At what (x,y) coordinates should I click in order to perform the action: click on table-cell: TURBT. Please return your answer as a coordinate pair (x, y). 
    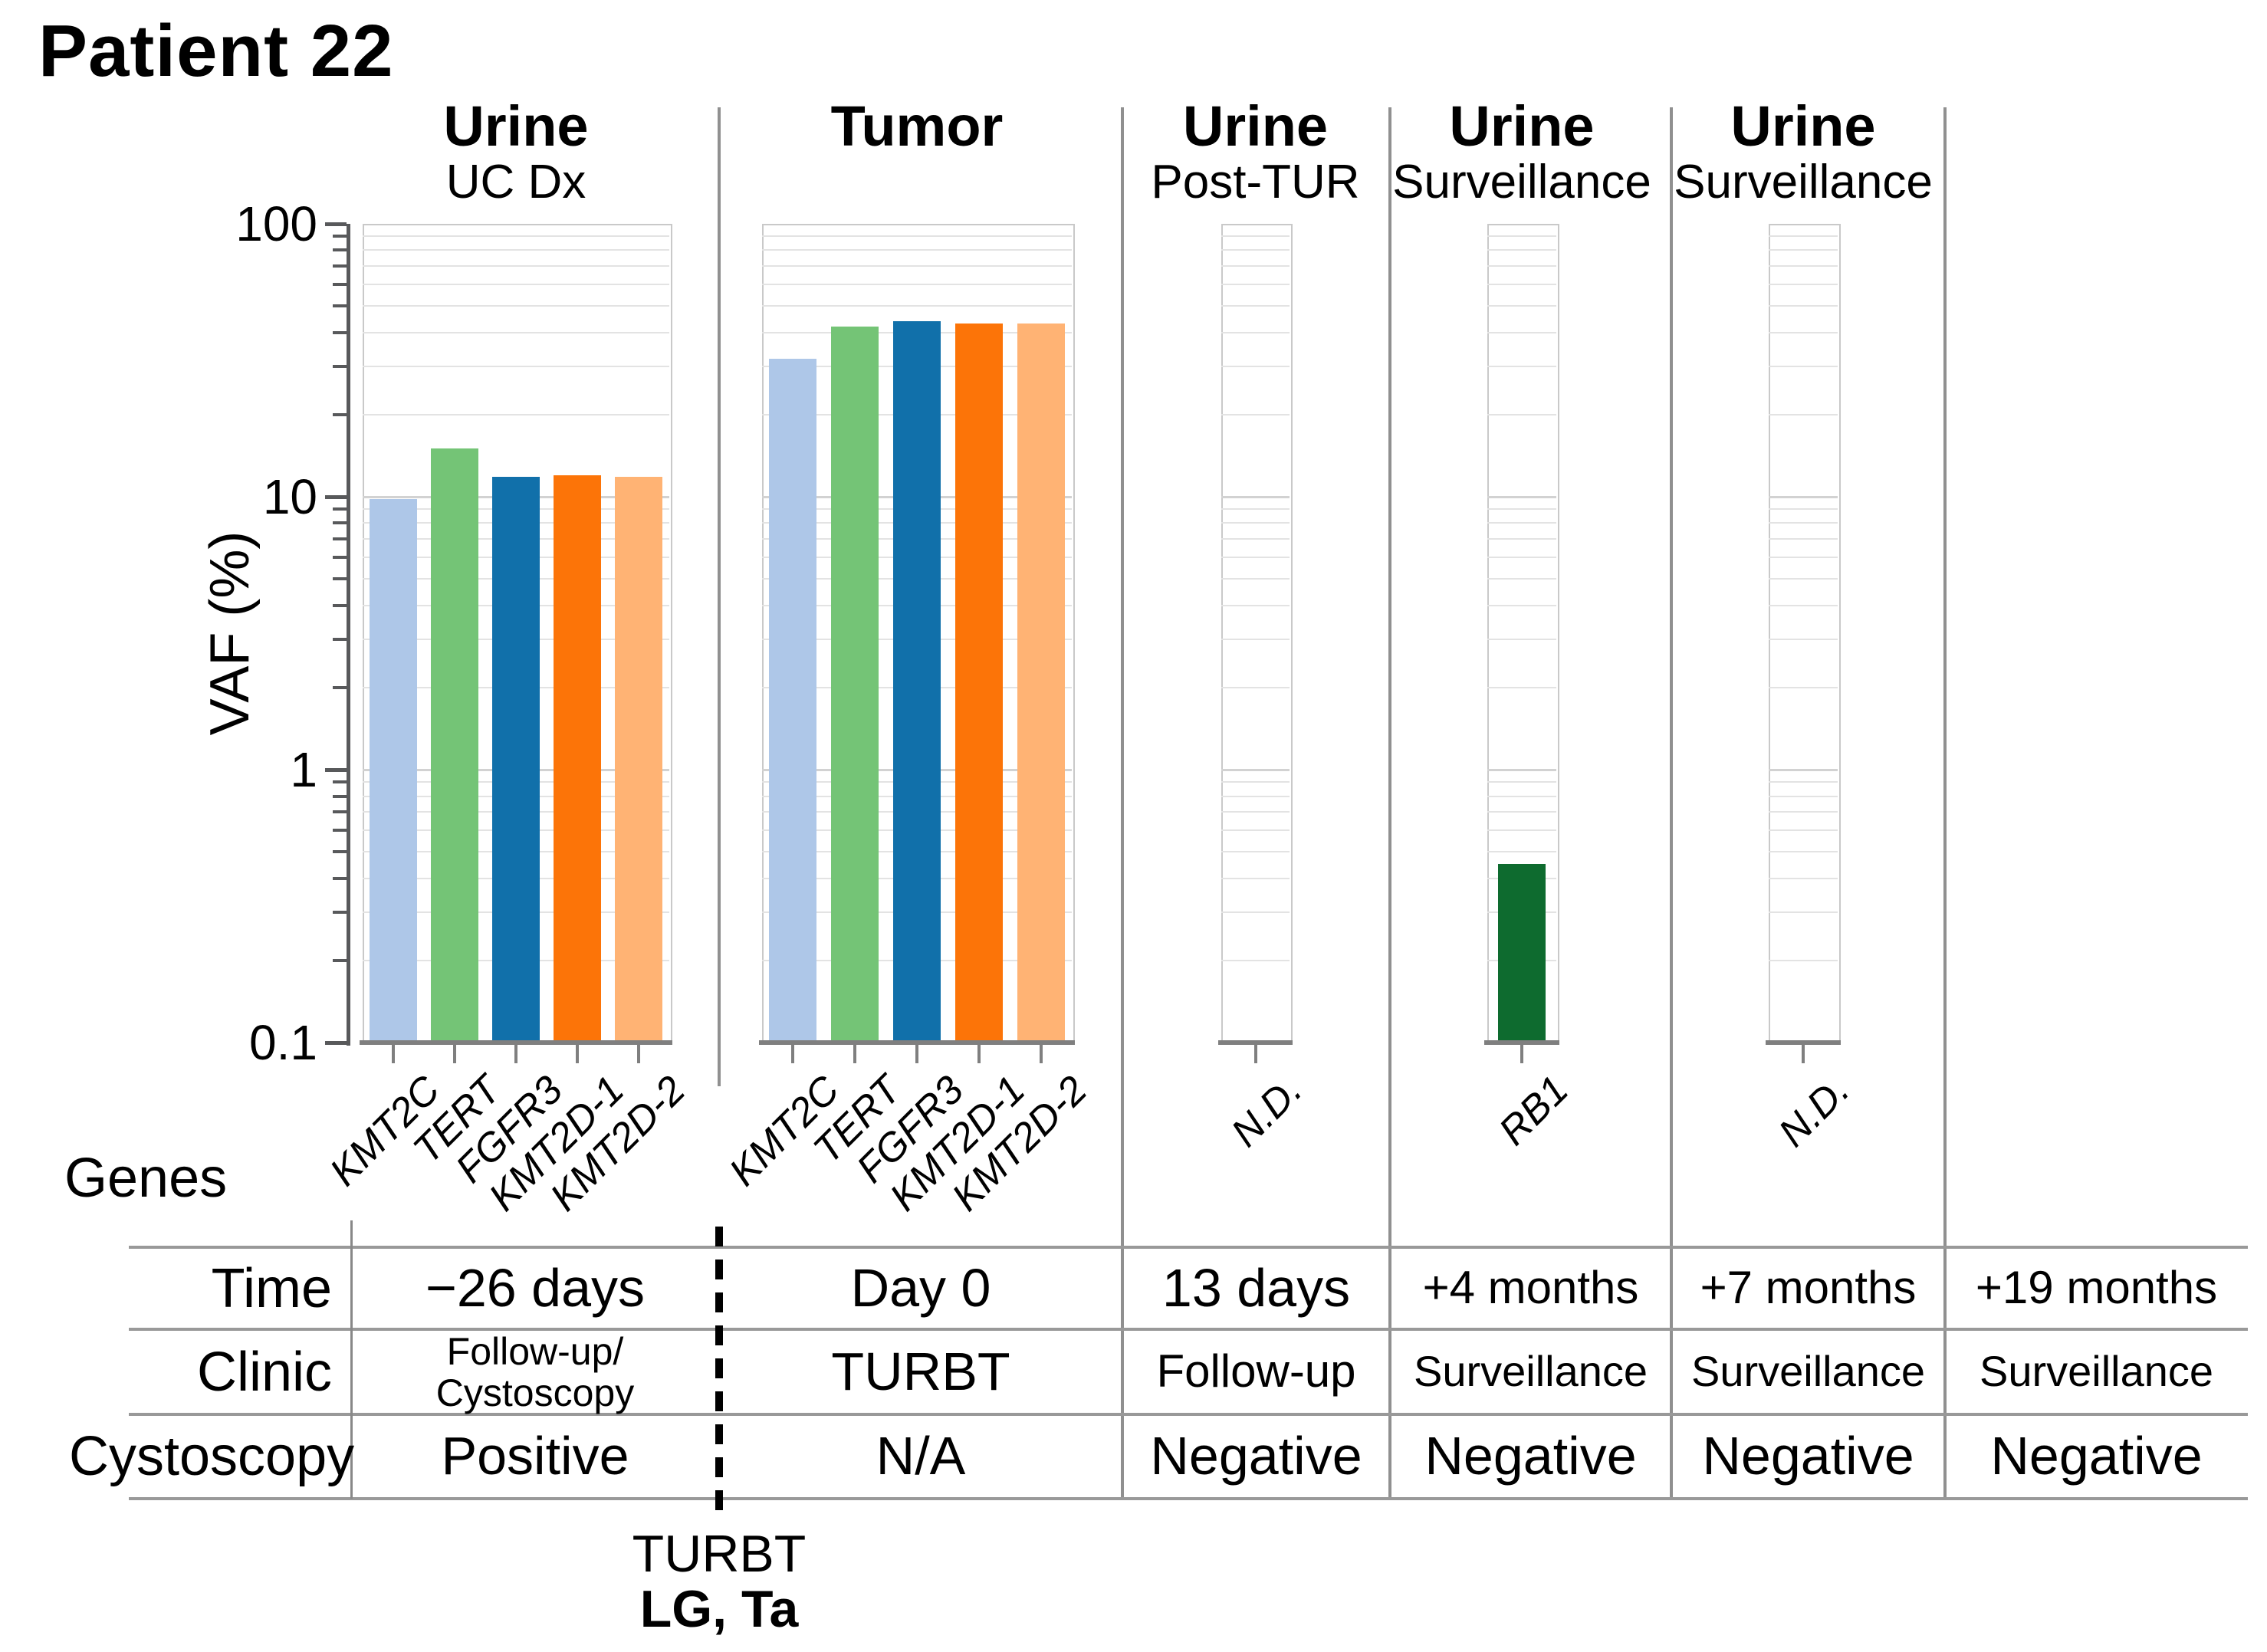
    Looking at the image, I should click on (920, 1371).